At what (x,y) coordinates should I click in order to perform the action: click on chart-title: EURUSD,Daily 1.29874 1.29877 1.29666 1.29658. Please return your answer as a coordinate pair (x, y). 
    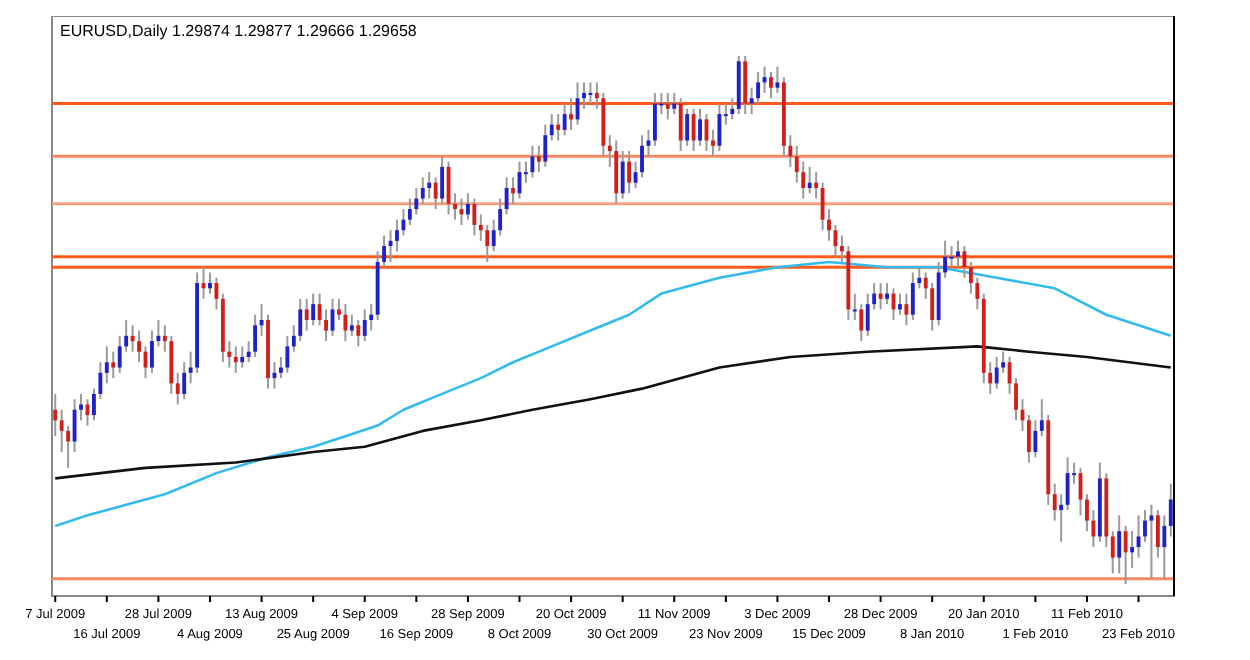
    Looking at the image, I should click on (239, 31).